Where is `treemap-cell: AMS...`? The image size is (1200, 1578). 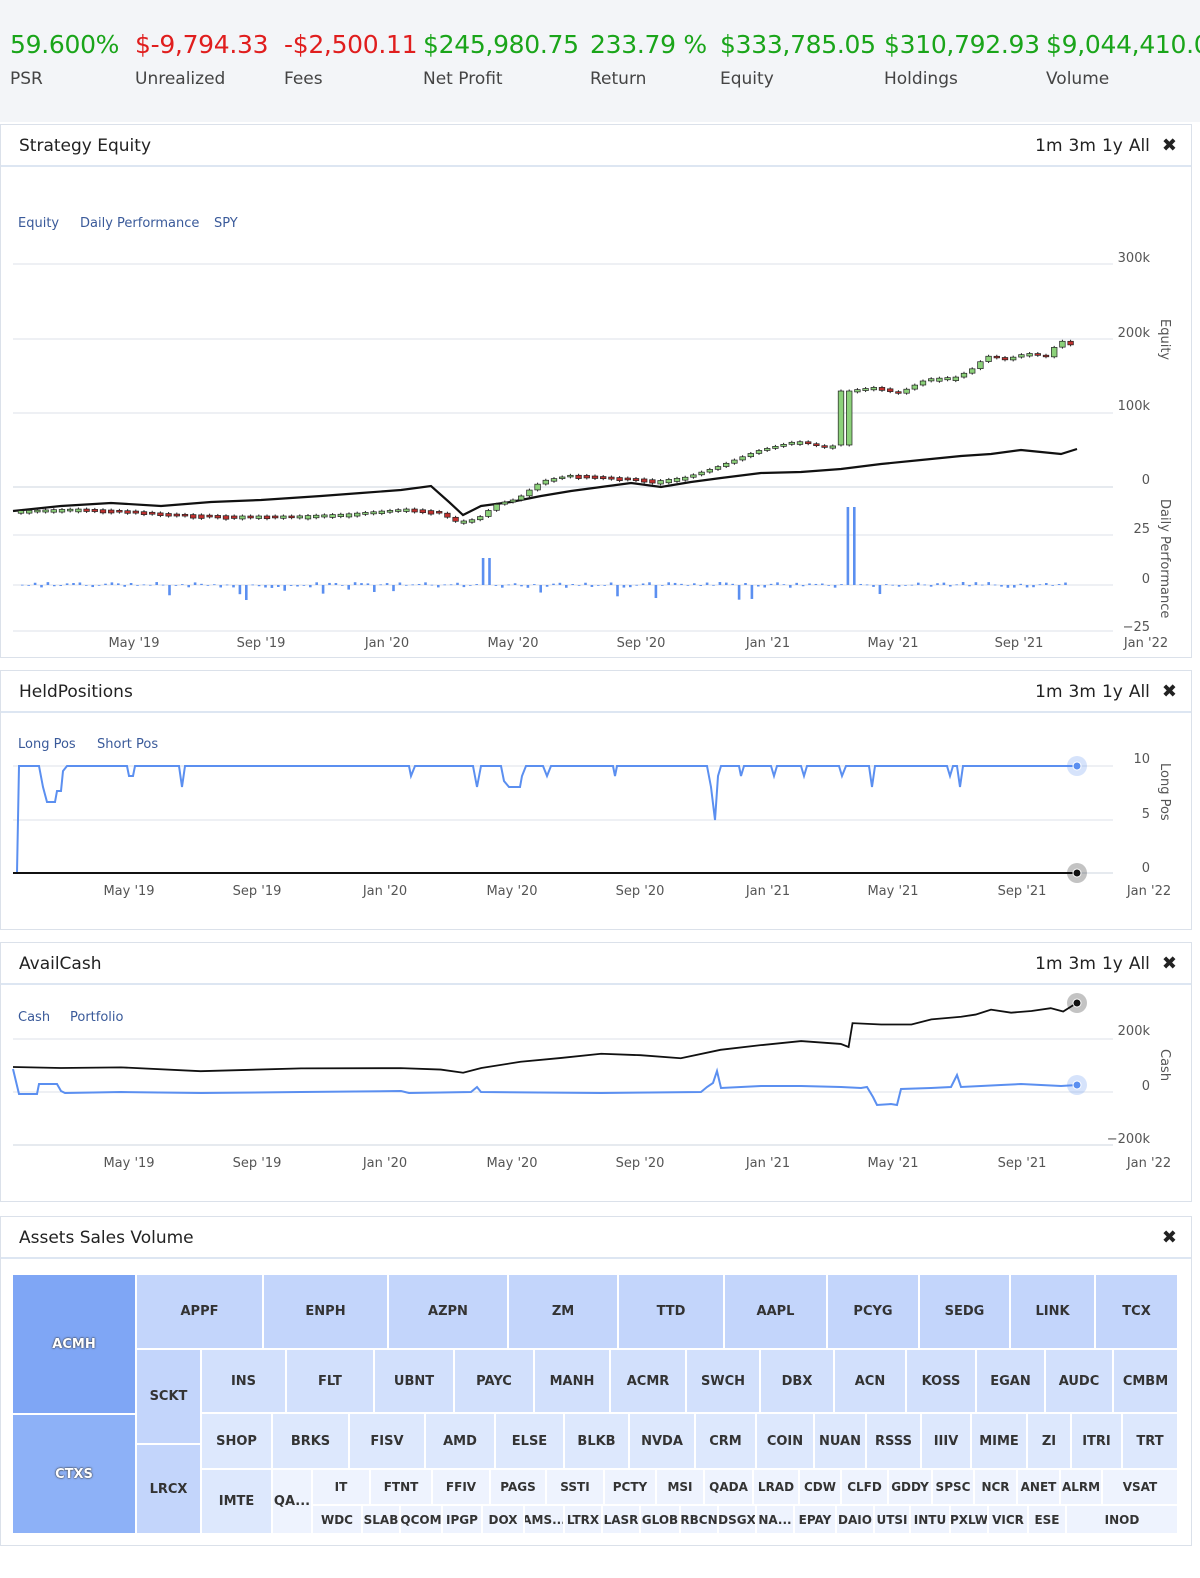
treemap-cell: AMS... is located at coordinates (544, 1519).